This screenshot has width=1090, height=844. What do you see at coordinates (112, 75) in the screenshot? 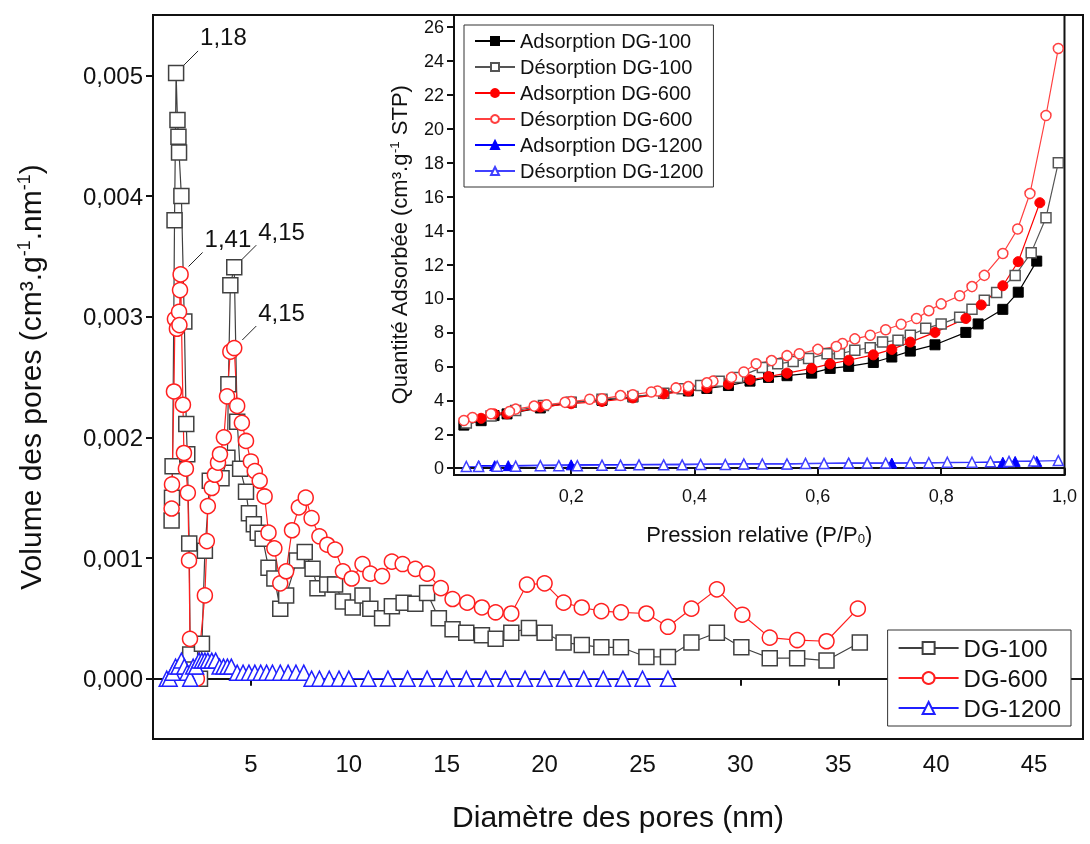
I see `y-tick-label: 0,005` at bounding box center [112, 75].